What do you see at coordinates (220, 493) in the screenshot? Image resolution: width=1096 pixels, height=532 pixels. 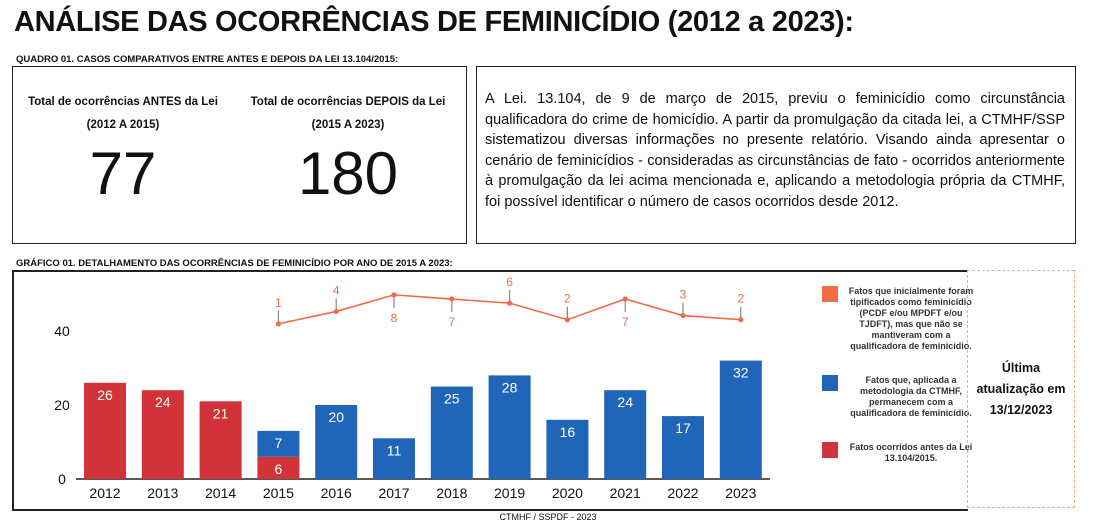 I see `x-tick-label: 2014` at bounding box center [220, 493].